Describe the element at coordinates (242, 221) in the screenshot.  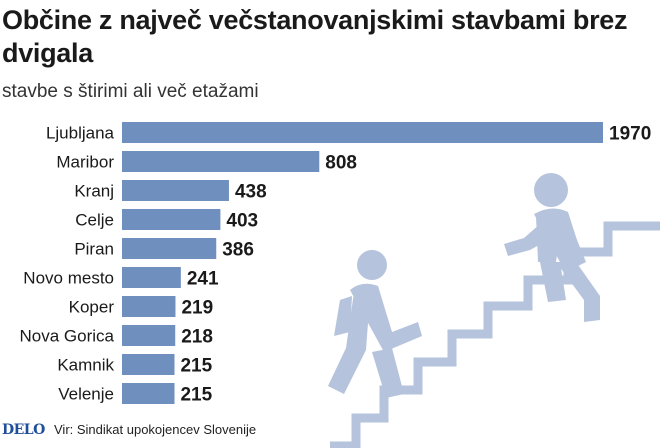
I see `value-label: 403` at that location.